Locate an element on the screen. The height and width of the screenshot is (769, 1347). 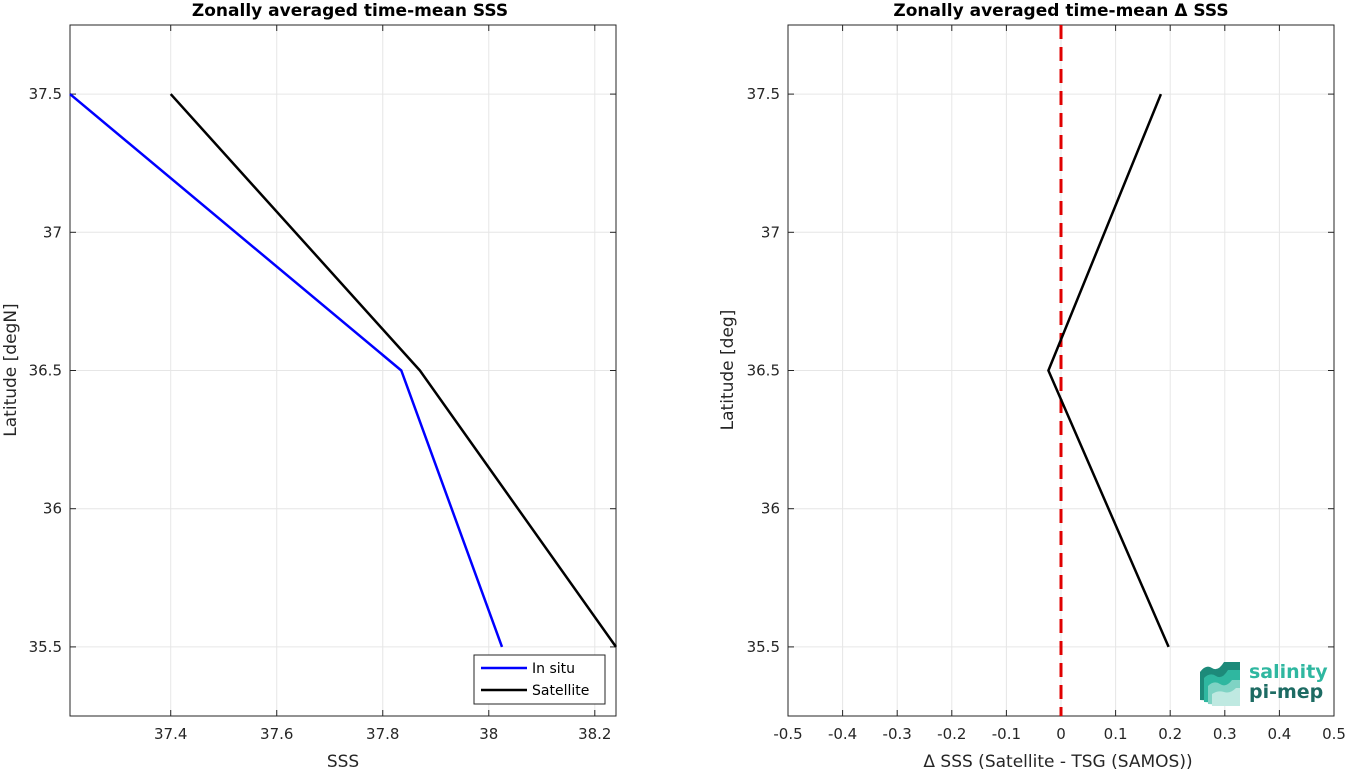
right-x-tick-label: -0.1 is located at coordinates (1006, 734).